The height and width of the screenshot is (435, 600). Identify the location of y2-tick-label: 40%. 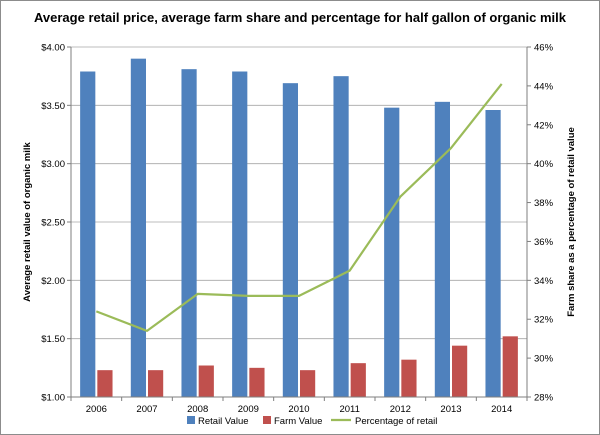
(544, 164).